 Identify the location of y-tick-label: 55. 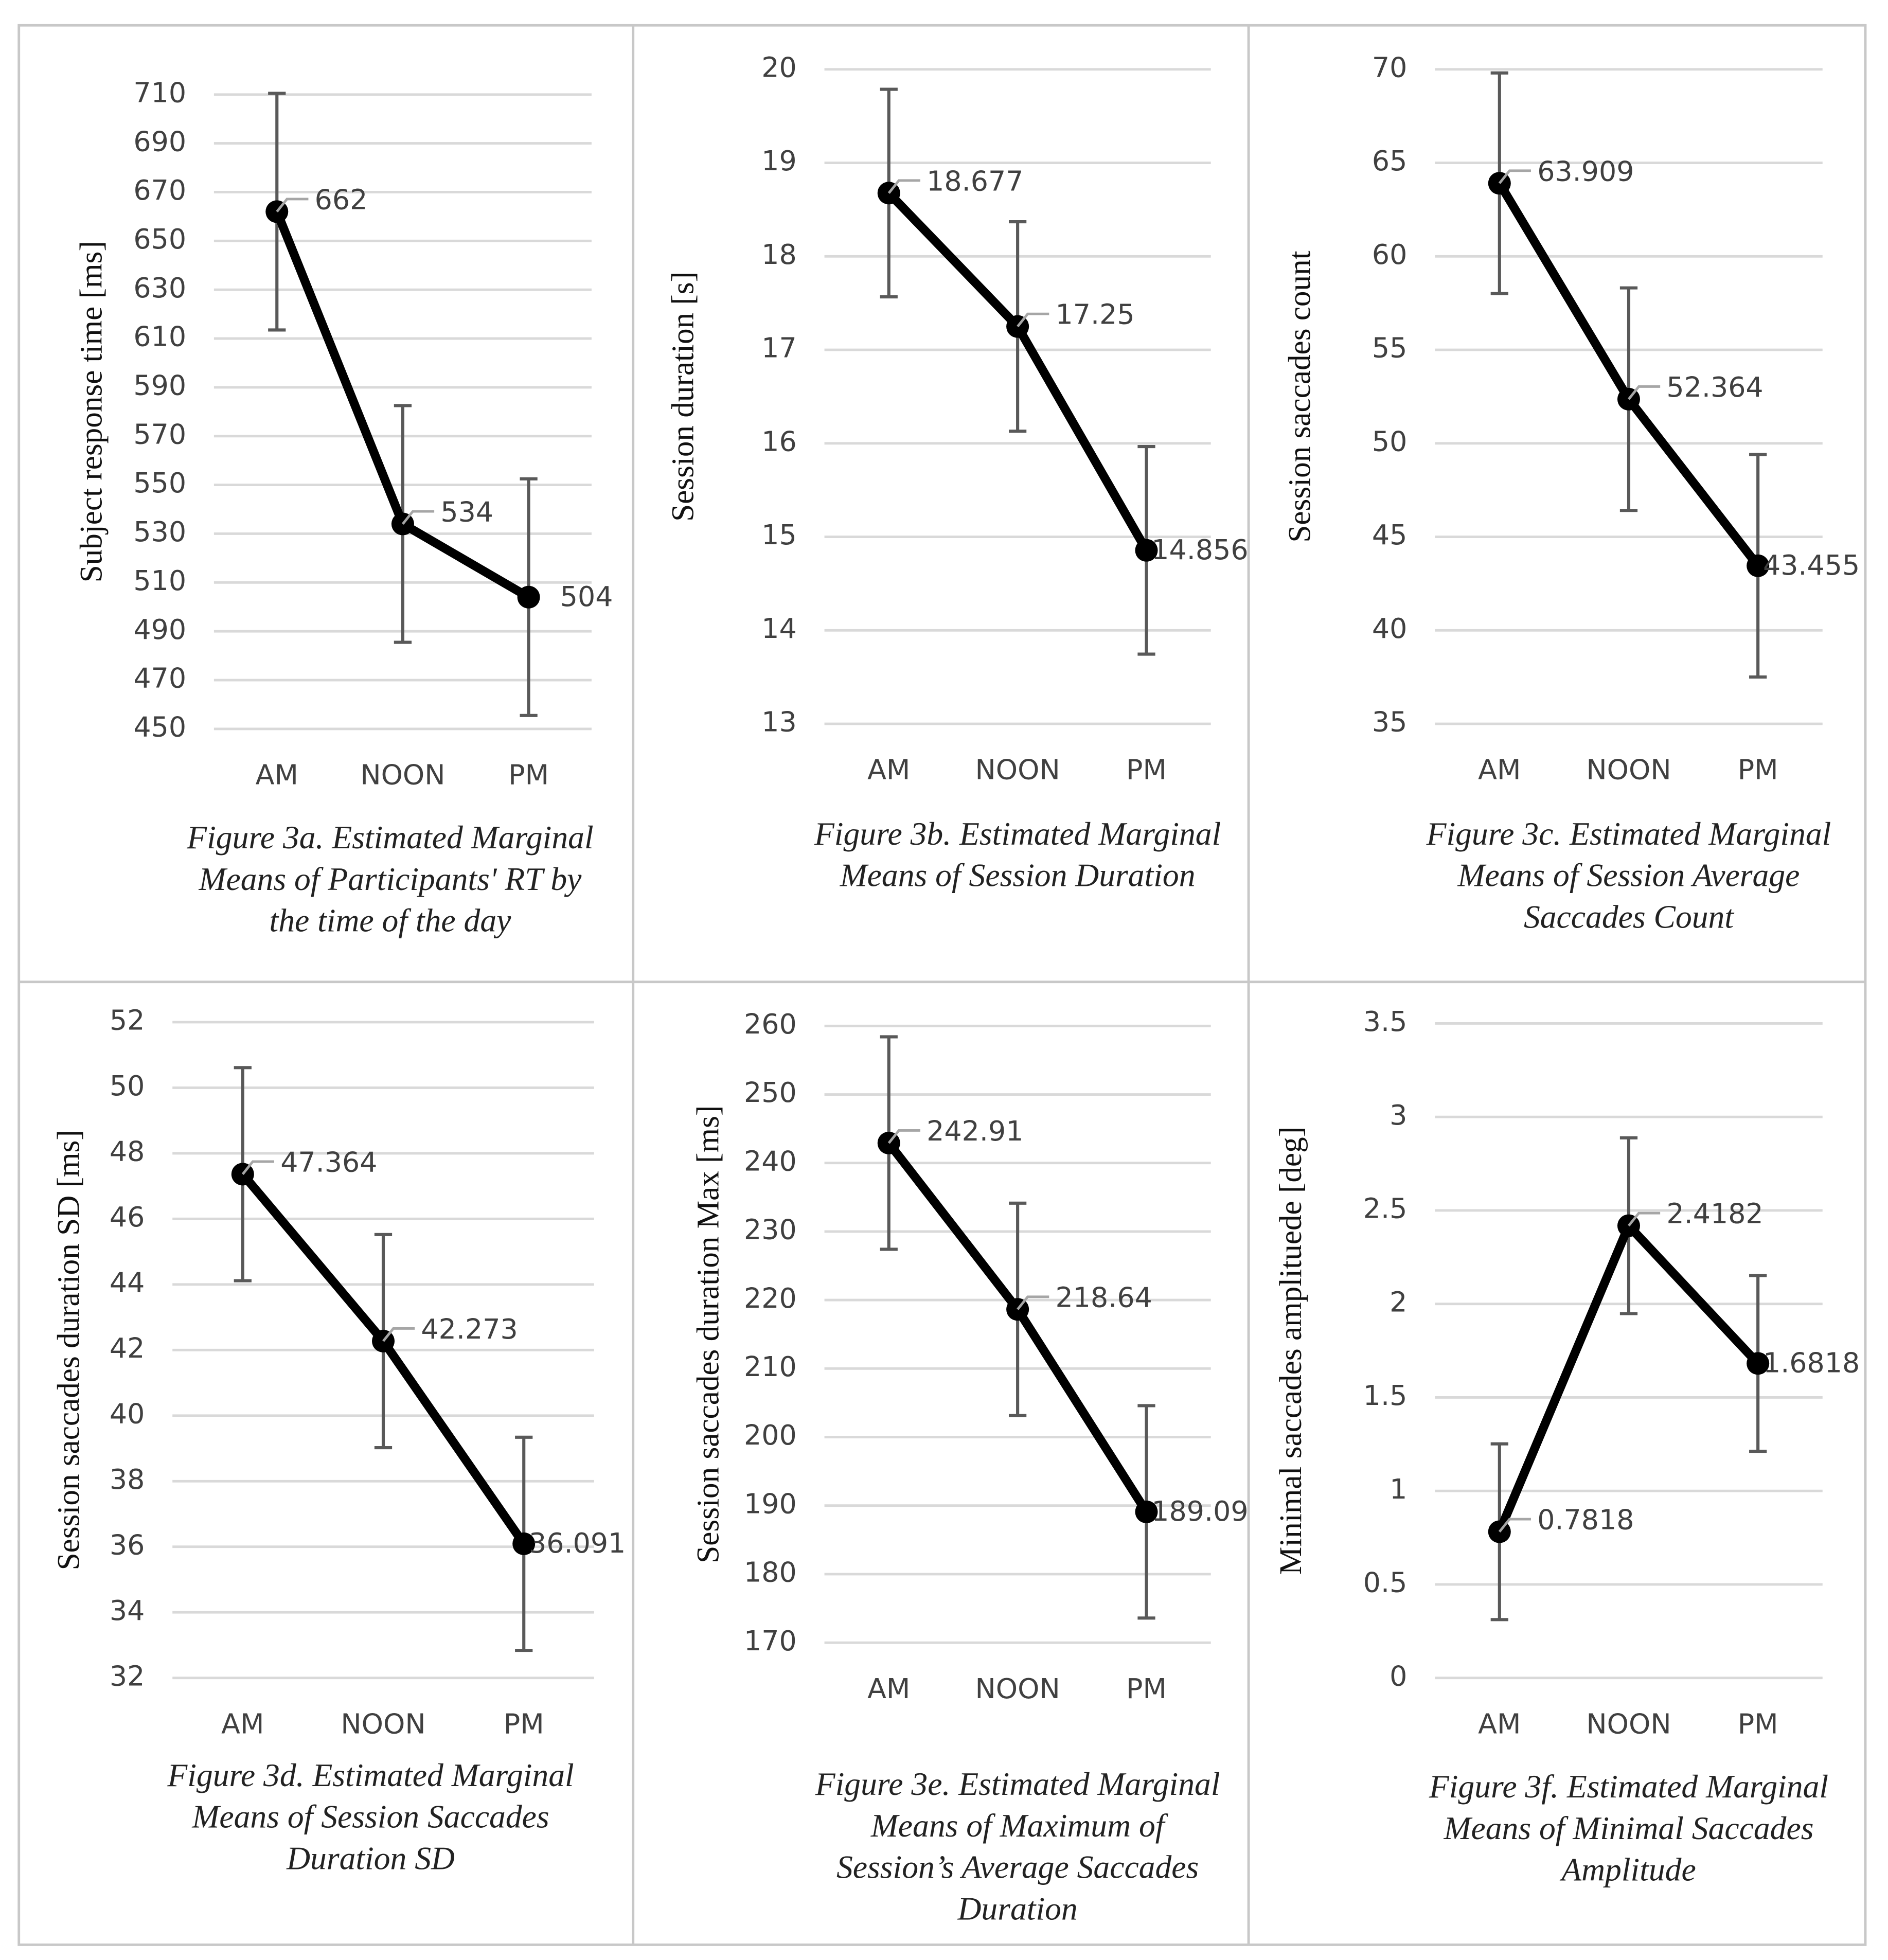
(1390, 348).